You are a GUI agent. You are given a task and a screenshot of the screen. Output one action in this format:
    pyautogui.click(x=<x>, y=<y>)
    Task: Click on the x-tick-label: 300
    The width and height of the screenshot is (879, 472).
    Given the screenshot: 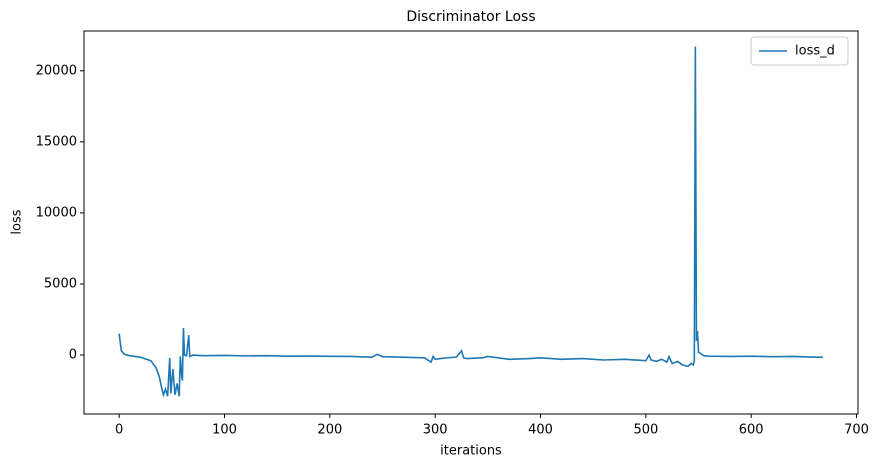 What is the action you would take?
    pyautogui.click(x=435, y=430)
    